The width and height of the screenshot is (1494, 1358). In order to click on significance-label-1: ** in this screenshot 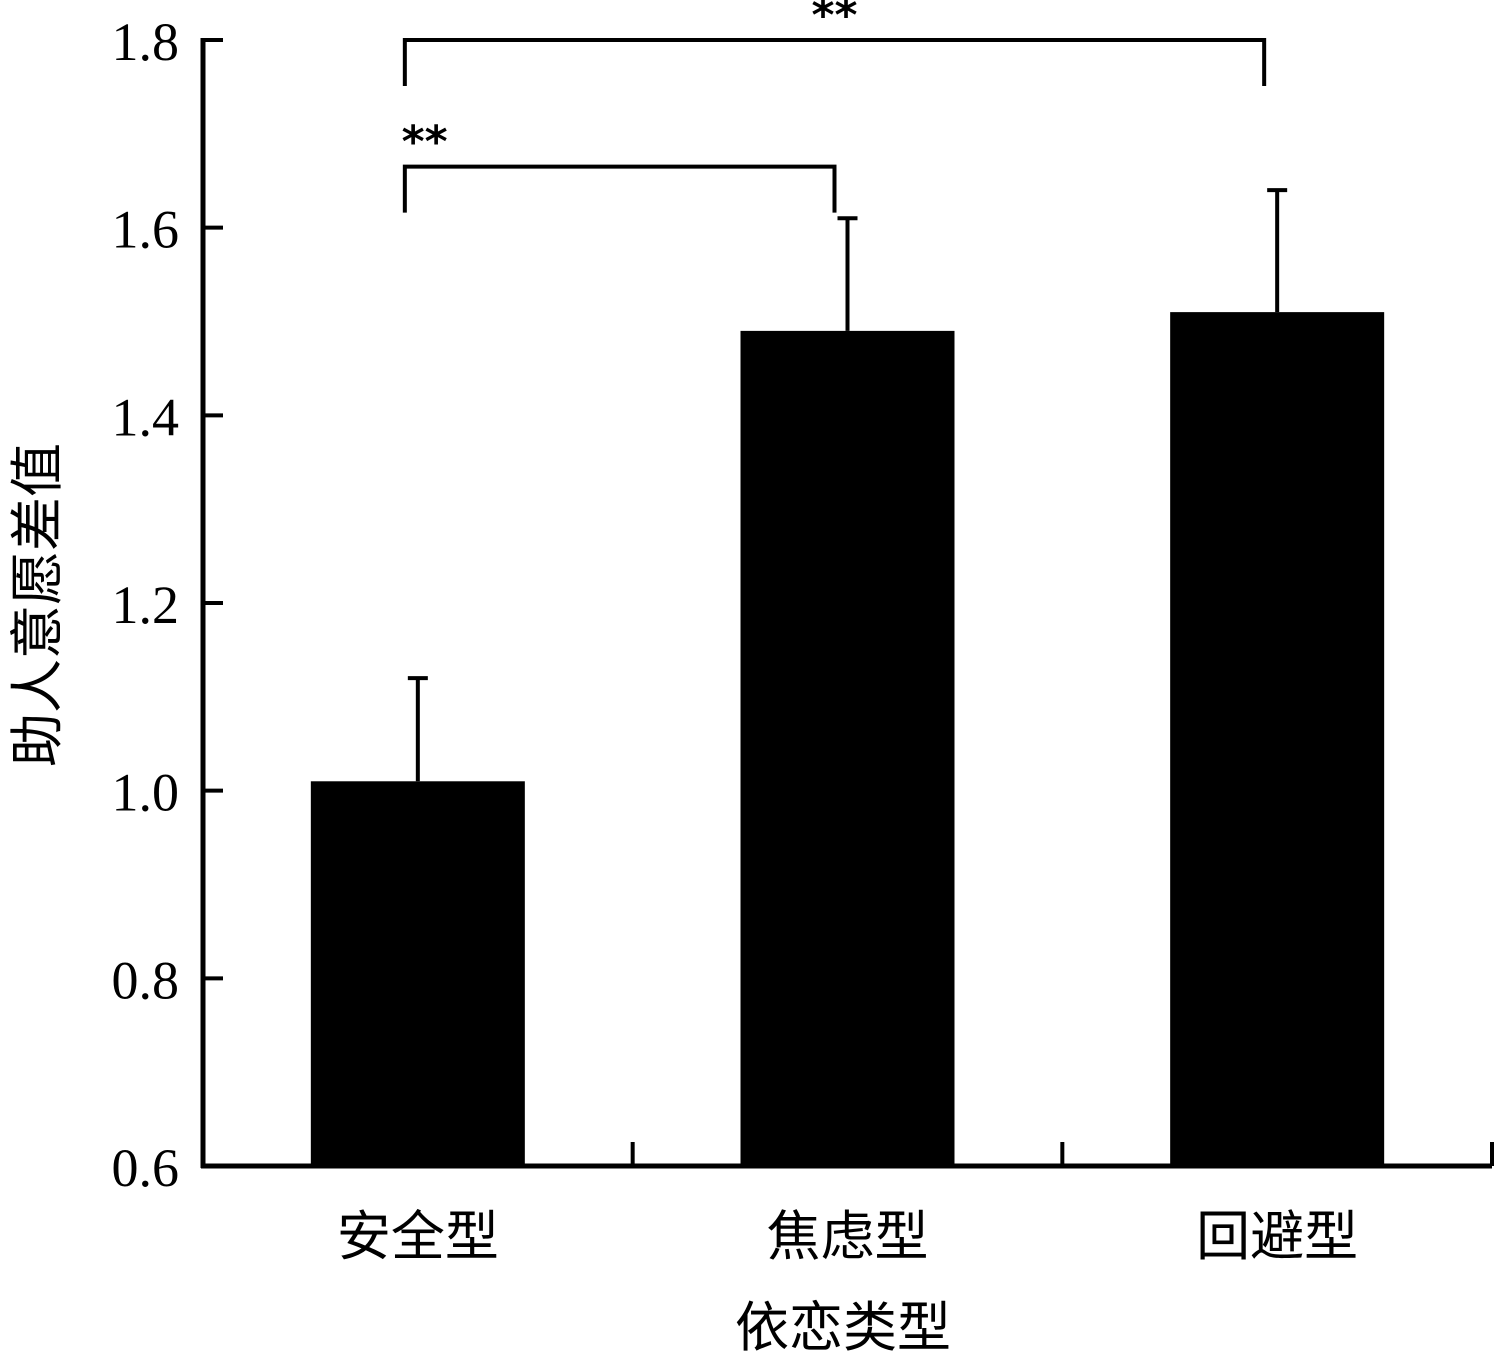, I will do `click(425, 142)`.